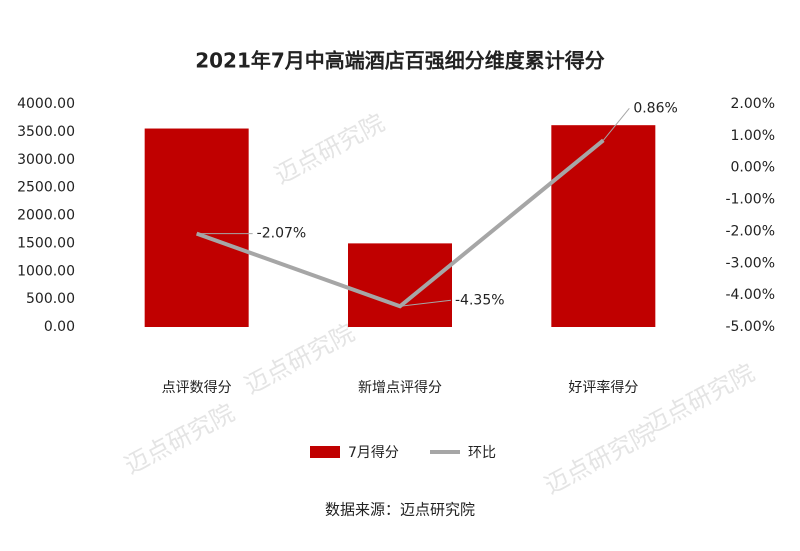  Describe the element at coordinates (46, 132) in the screenshot. I see `y-tick-label: 3500.00` at that location.